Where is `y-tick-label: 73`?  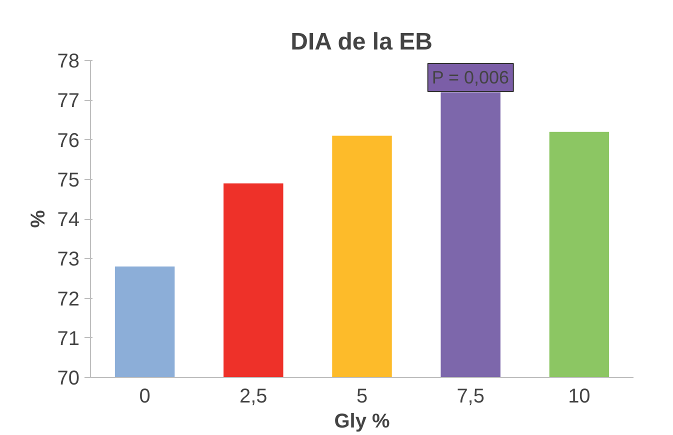 y-tick-label: 73 is located at coordinates (68, 259).